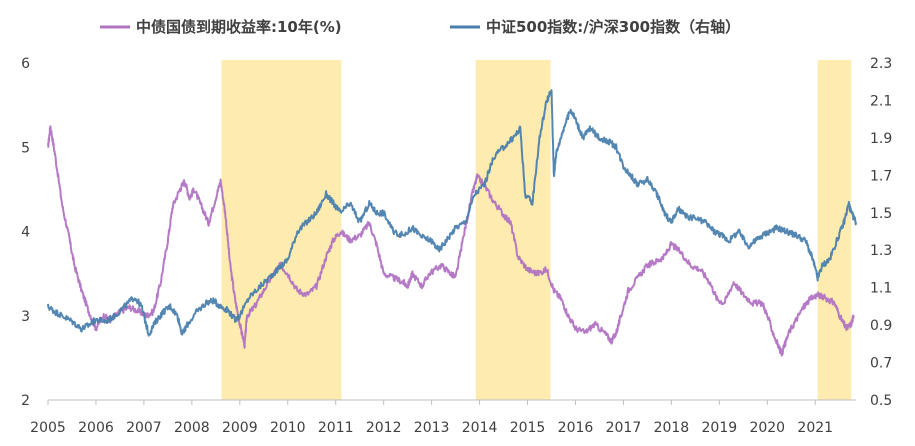 The image size is (915, 446). I want to click on x-tick-label: 2016, so click(576, 428).